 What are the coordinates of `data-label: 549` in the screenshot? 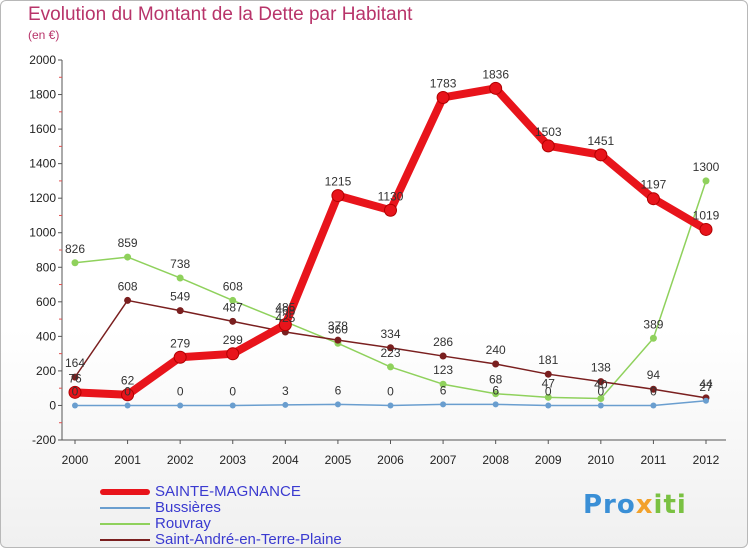 It's located at (180, 297).